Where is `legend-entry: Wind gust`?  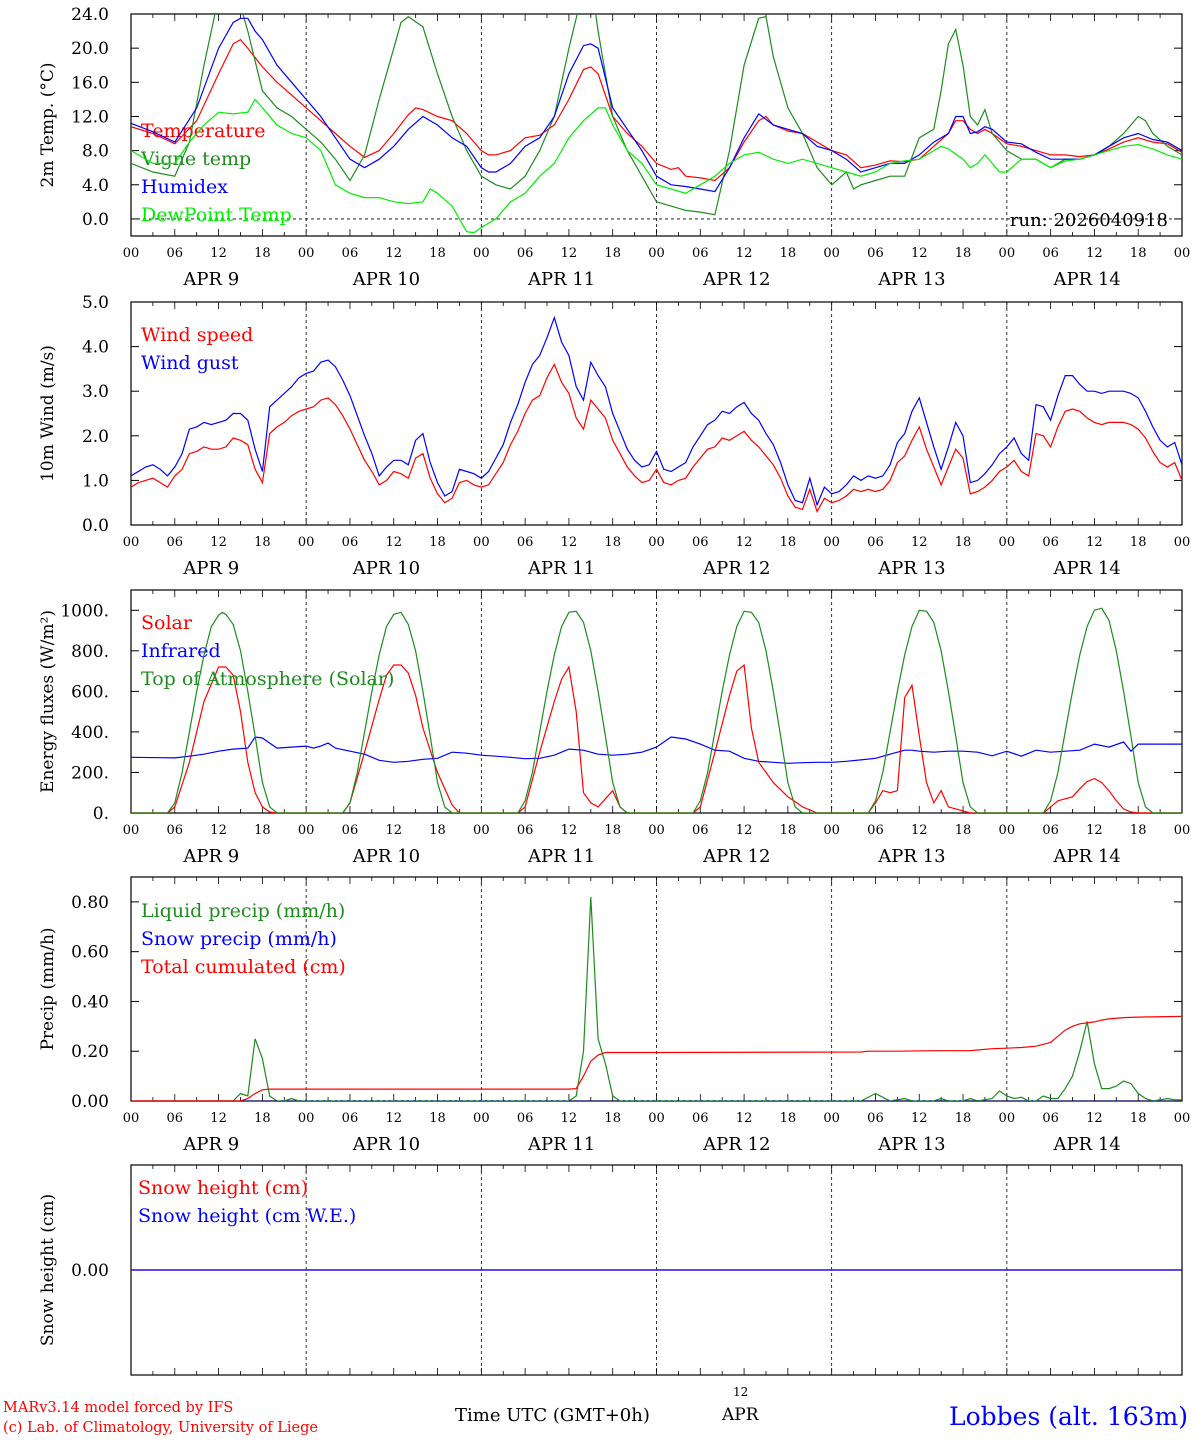
legend-entry: Wind gust is located at coordinates (190, 363).